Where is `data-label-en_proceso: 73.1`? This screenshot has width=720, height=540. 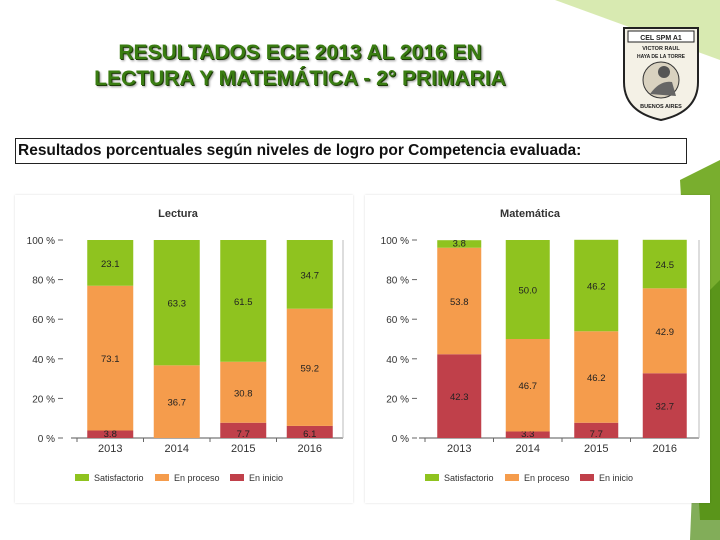
data-label-en_proceso: 73.1 is located at coordinates (110, 359).